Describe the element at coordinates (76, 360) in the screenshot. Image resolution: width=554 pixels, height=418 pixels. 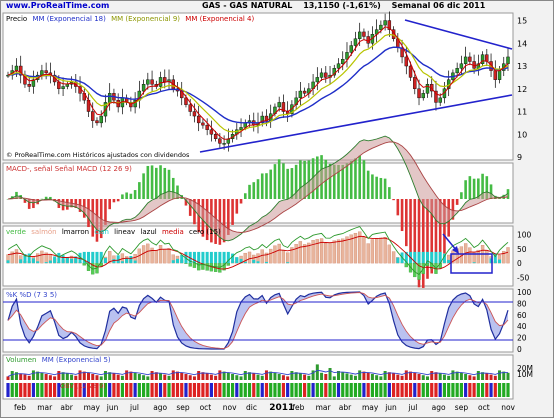
I see `legend-vol-ema: MM (Exponencial 5)` at that location.